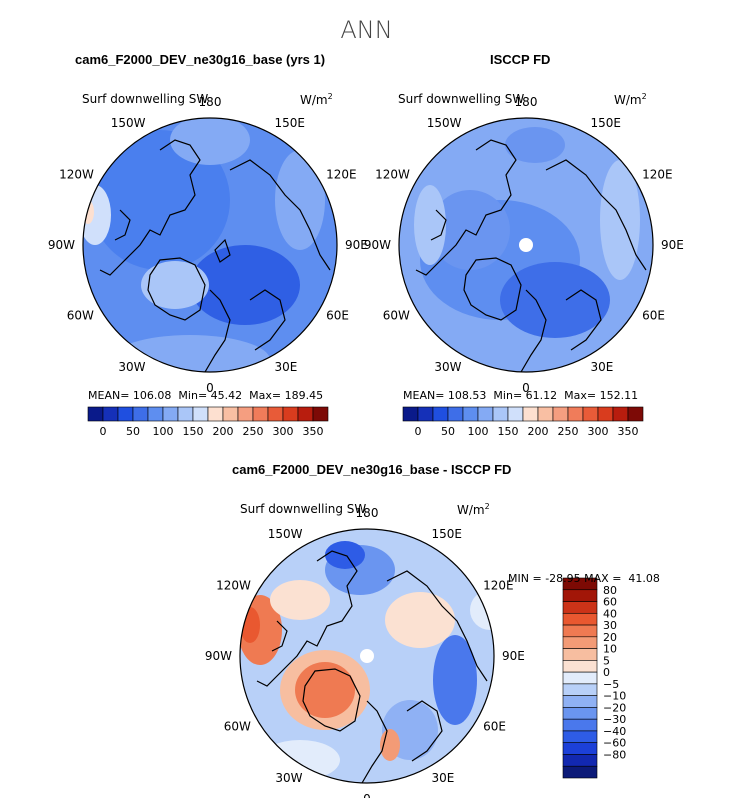 This screenshot has width=733, height=798. Describe the element at coordinates (288, 778) in the screenshot. I see `longitude-label-difference: 30W` at that location.